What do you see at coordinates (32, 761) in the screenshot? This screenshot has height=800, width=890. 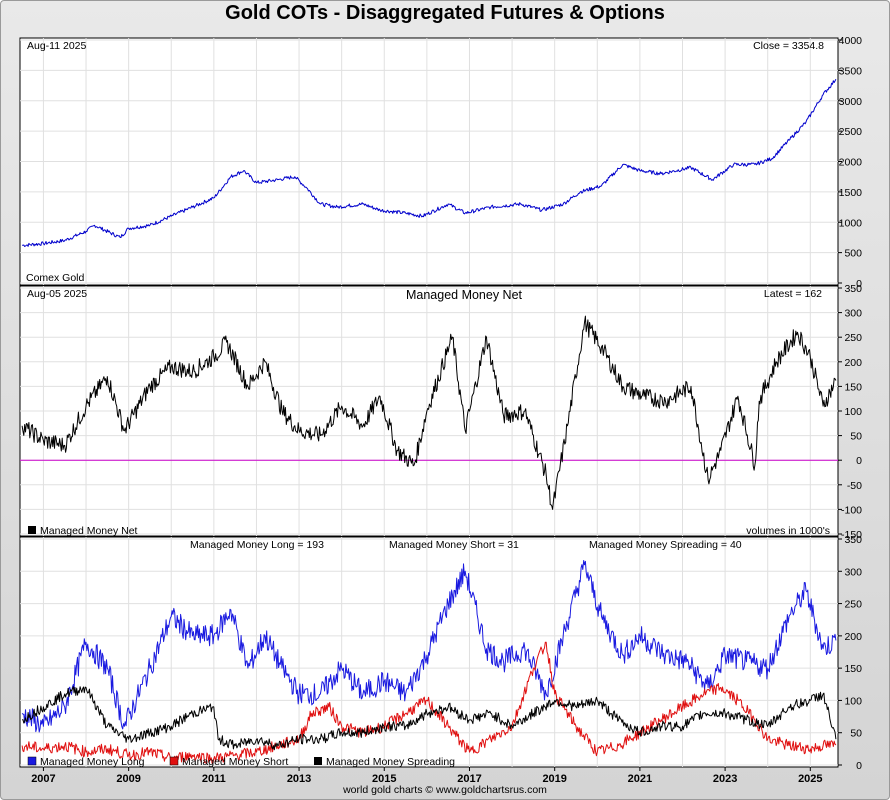 I see `legend-long-swatch` at bounding box center [32, 761].